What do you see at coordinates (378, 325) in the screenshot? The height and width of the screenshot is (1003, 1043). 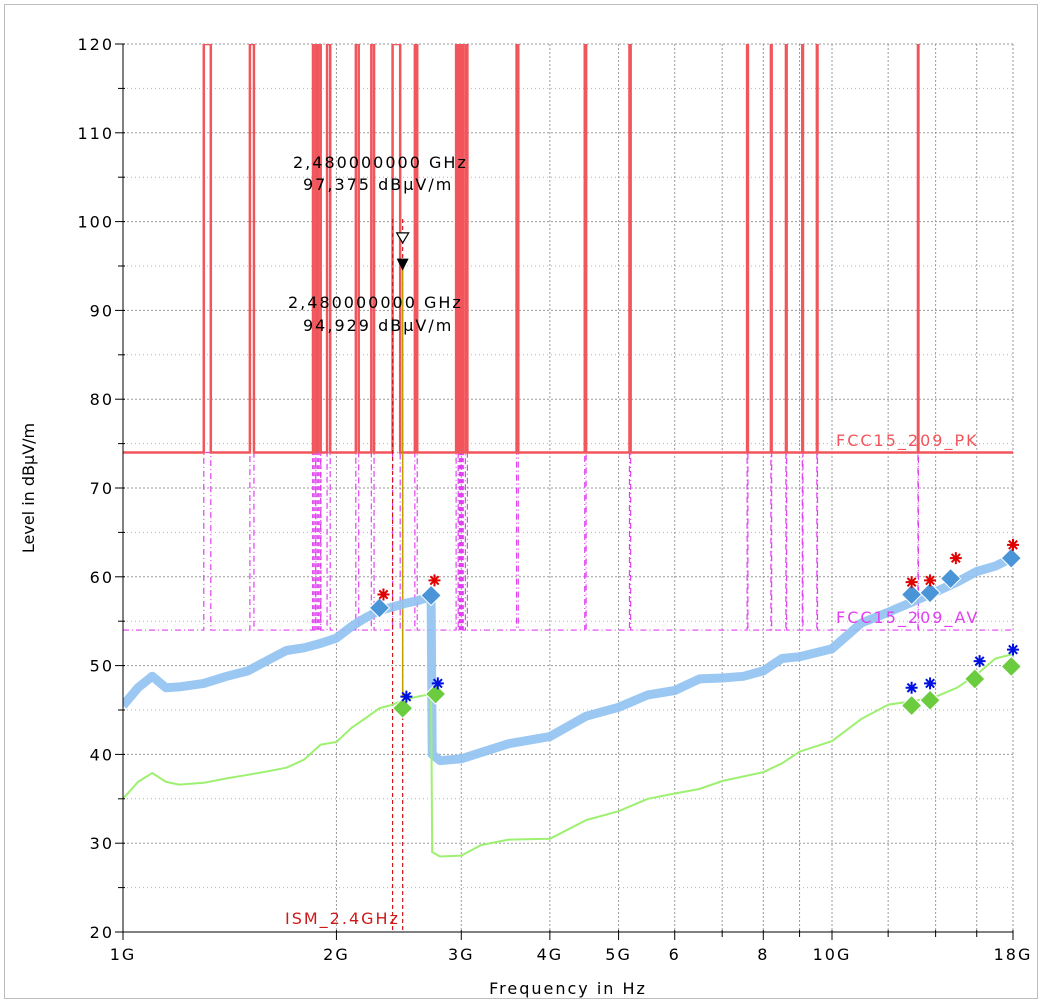 I see `marker-2-level: 94,929 dBµV/m` at bounding box center [378, 325].